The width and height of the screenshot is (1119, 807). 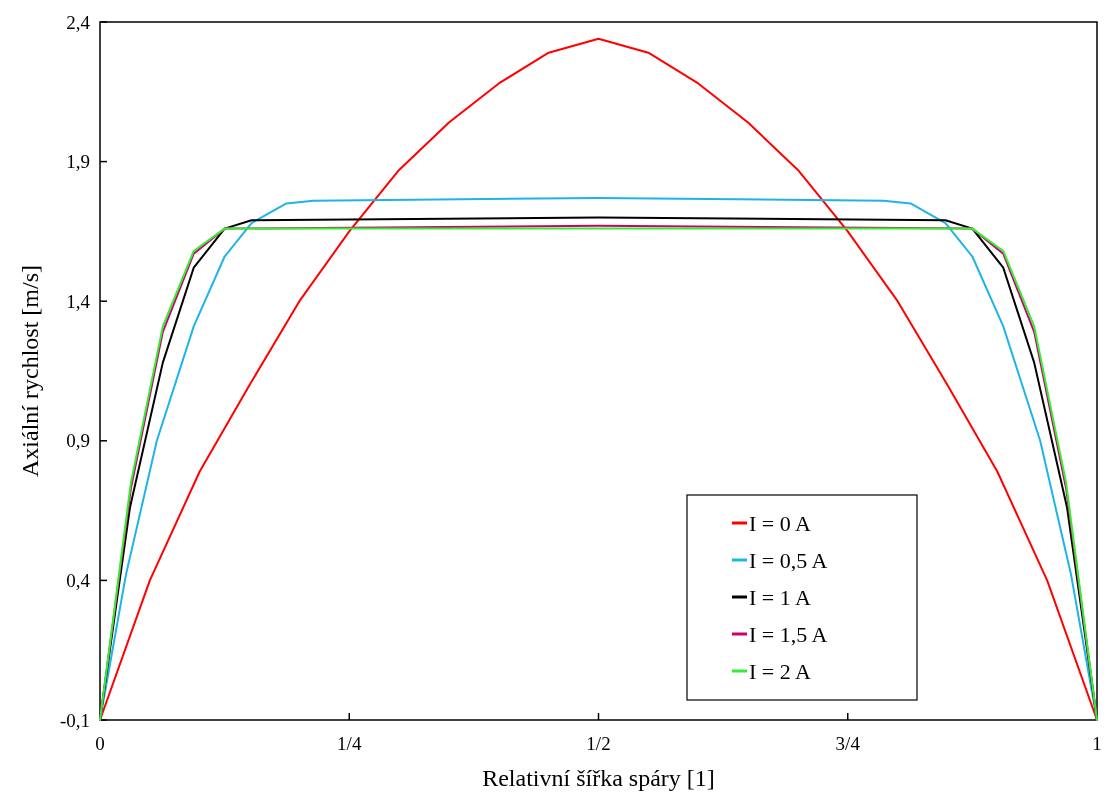 I want to click on y-tick-label: 0,9, so click(x=78, y=441).